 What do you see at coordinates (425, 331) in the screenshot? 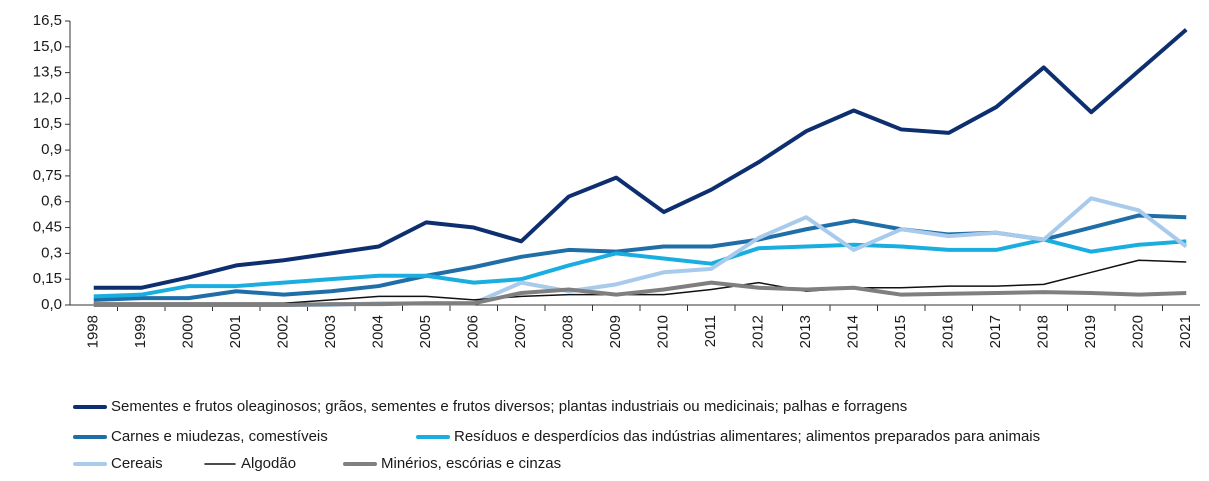
I see `x-tick-label: 2005` at bounding box center [425, 331].